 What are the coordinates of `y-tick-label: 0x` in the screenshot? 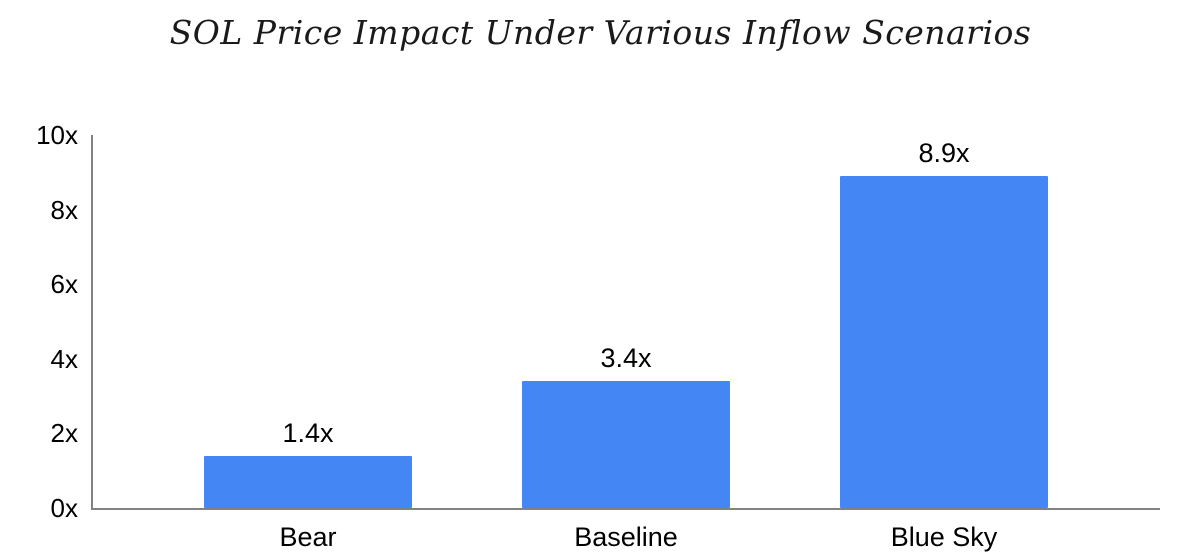 It's located at (64, 508).